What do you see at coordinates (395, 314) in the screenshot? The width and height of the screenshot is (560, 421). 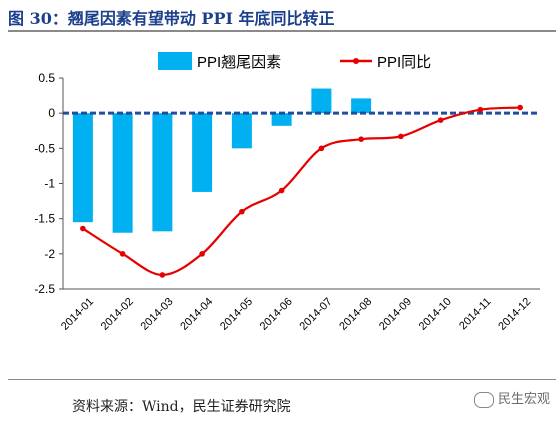 I see `x-tick-label: 2014-09` at bounding box center [395, 314].